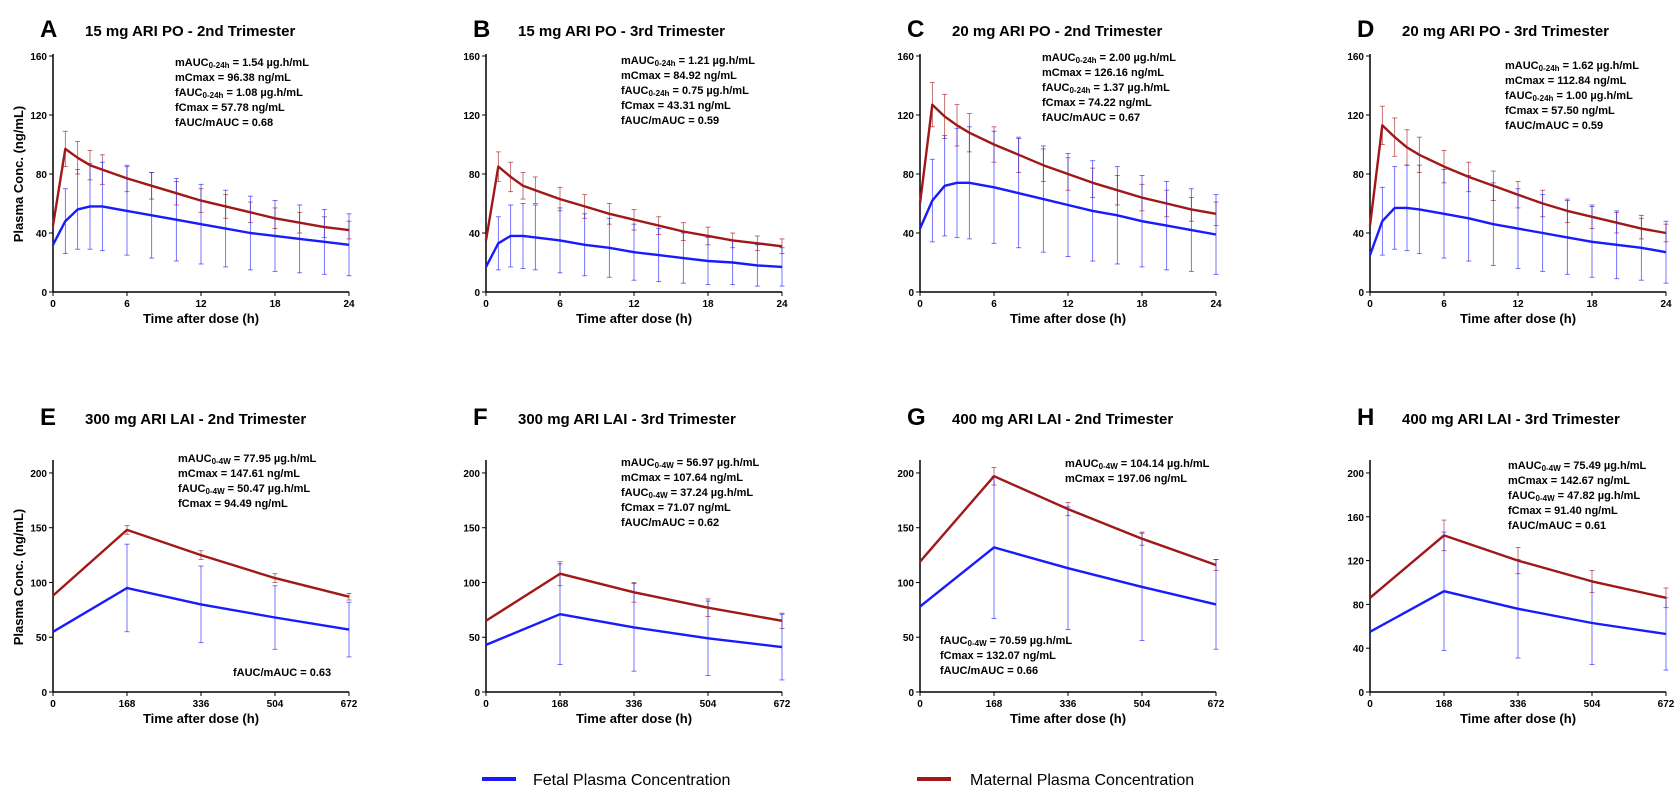 This screenshot has width=1680, height=788. I want to click on pk-annotation: mCmax = 197.06 ng/mL, so click(1126, 479).